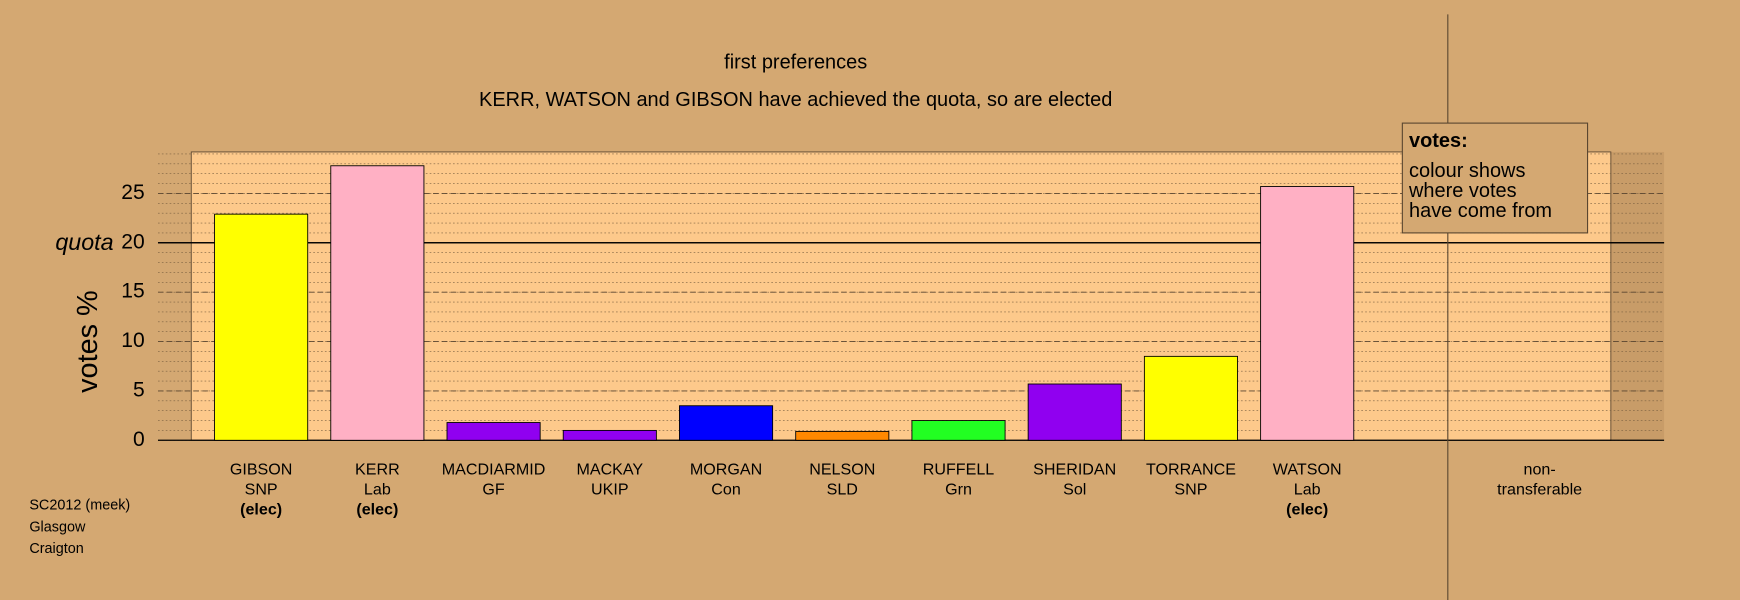 The width and height of the screenshot is (1740, 600). I want to click on x-tick-label: Con, so click(726, 489).